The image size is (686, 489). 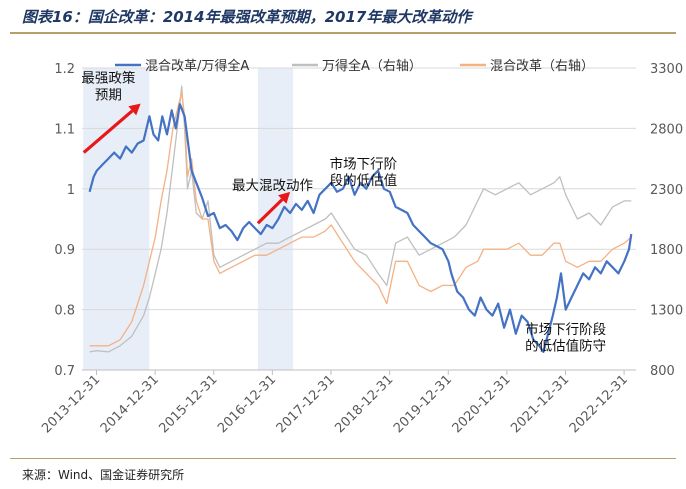 What do you see at coordinates (364, 404) in the screenshot?
I see `x-tick-label: 2018-12-31` at bounding box center [364, 404].